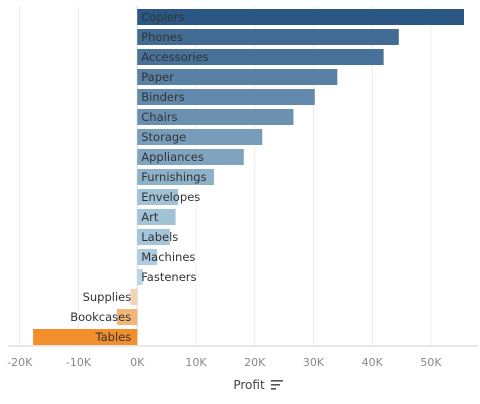  What do you see at coordinates (172, 157) in the screenshot?
I see `bar-label: Appliances` at bounding box center [172, 157].